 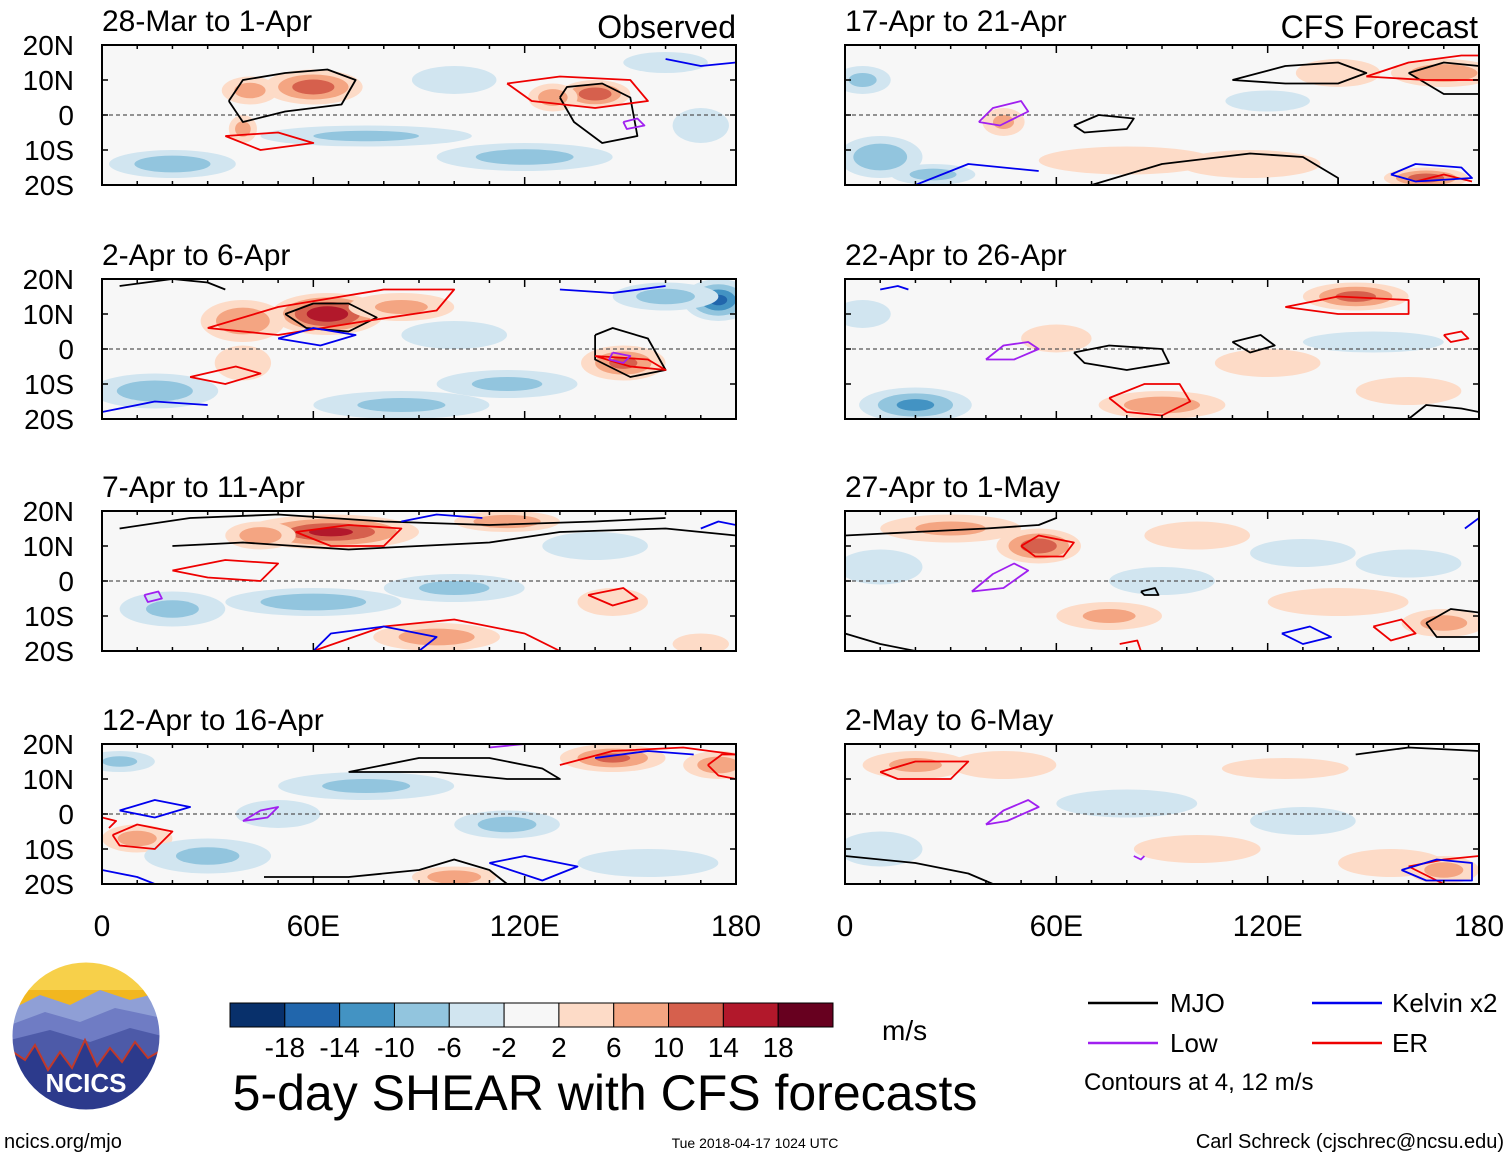 What do you see at coordinates (102, 926) in the screenshot?
I see `x-tick-label: 0` at bounding box center [102, 926].